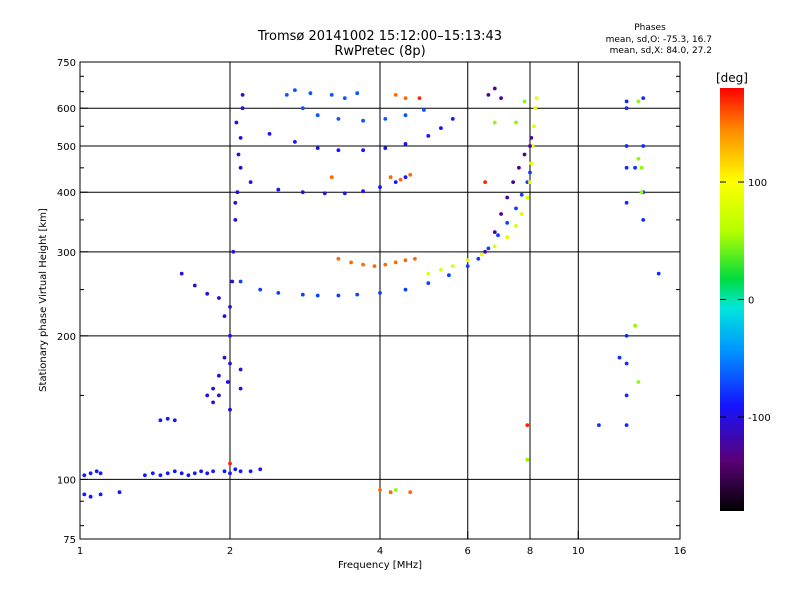 This screenshot has width=800, height=600. I want to click on colorbar-tick-label: 0, so click(751, 301).